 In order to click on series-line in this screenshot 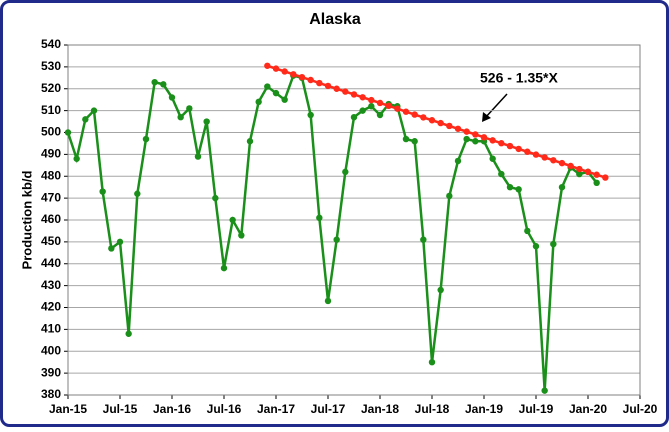, I will do `click(436, 121)`.